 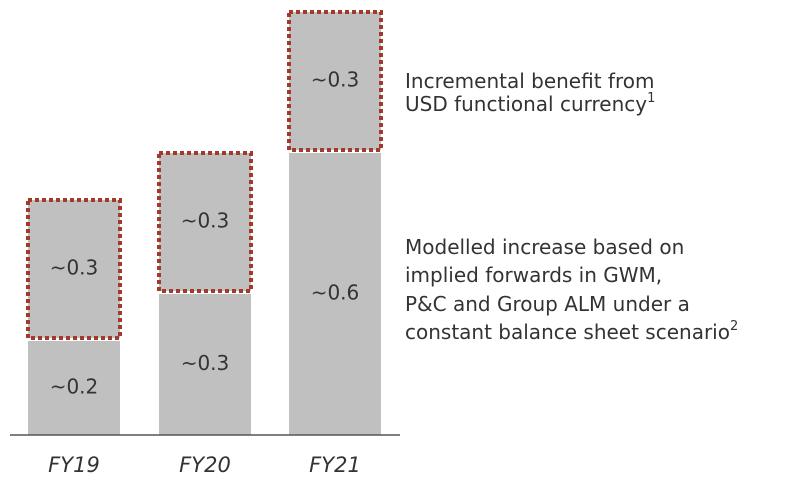 I want to click on data-label: ~0.2, so click(x=74, y=387).